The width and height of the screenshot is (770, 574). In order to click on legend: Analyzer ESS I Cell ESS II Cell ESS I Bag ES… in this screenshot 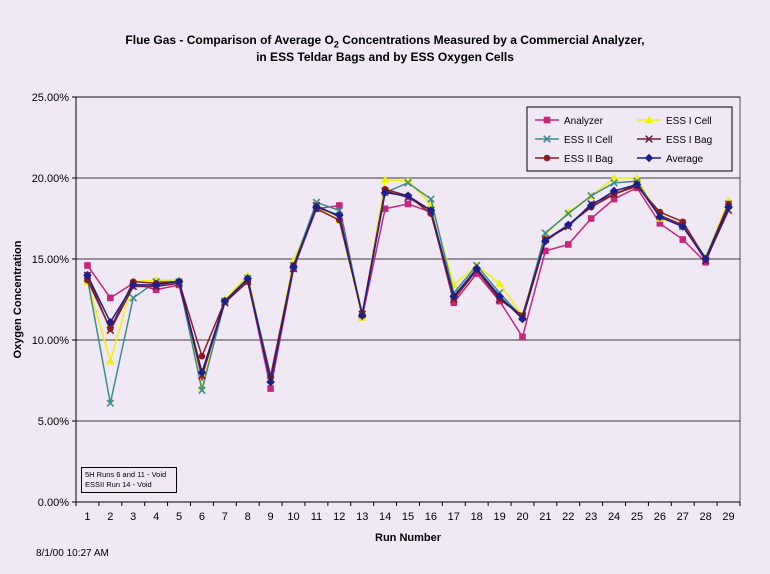, I will do `click(629, 139)`.